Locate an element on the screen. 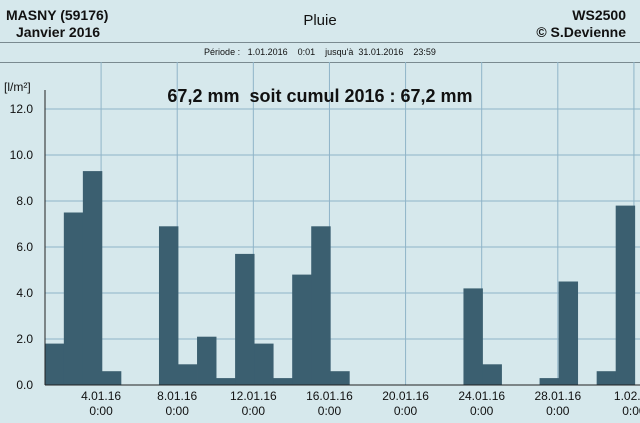 Image resolution: width=640 pixels, height=423 pixels. x-tick-label: 12.01.16 is located at coordinates (253, 396).